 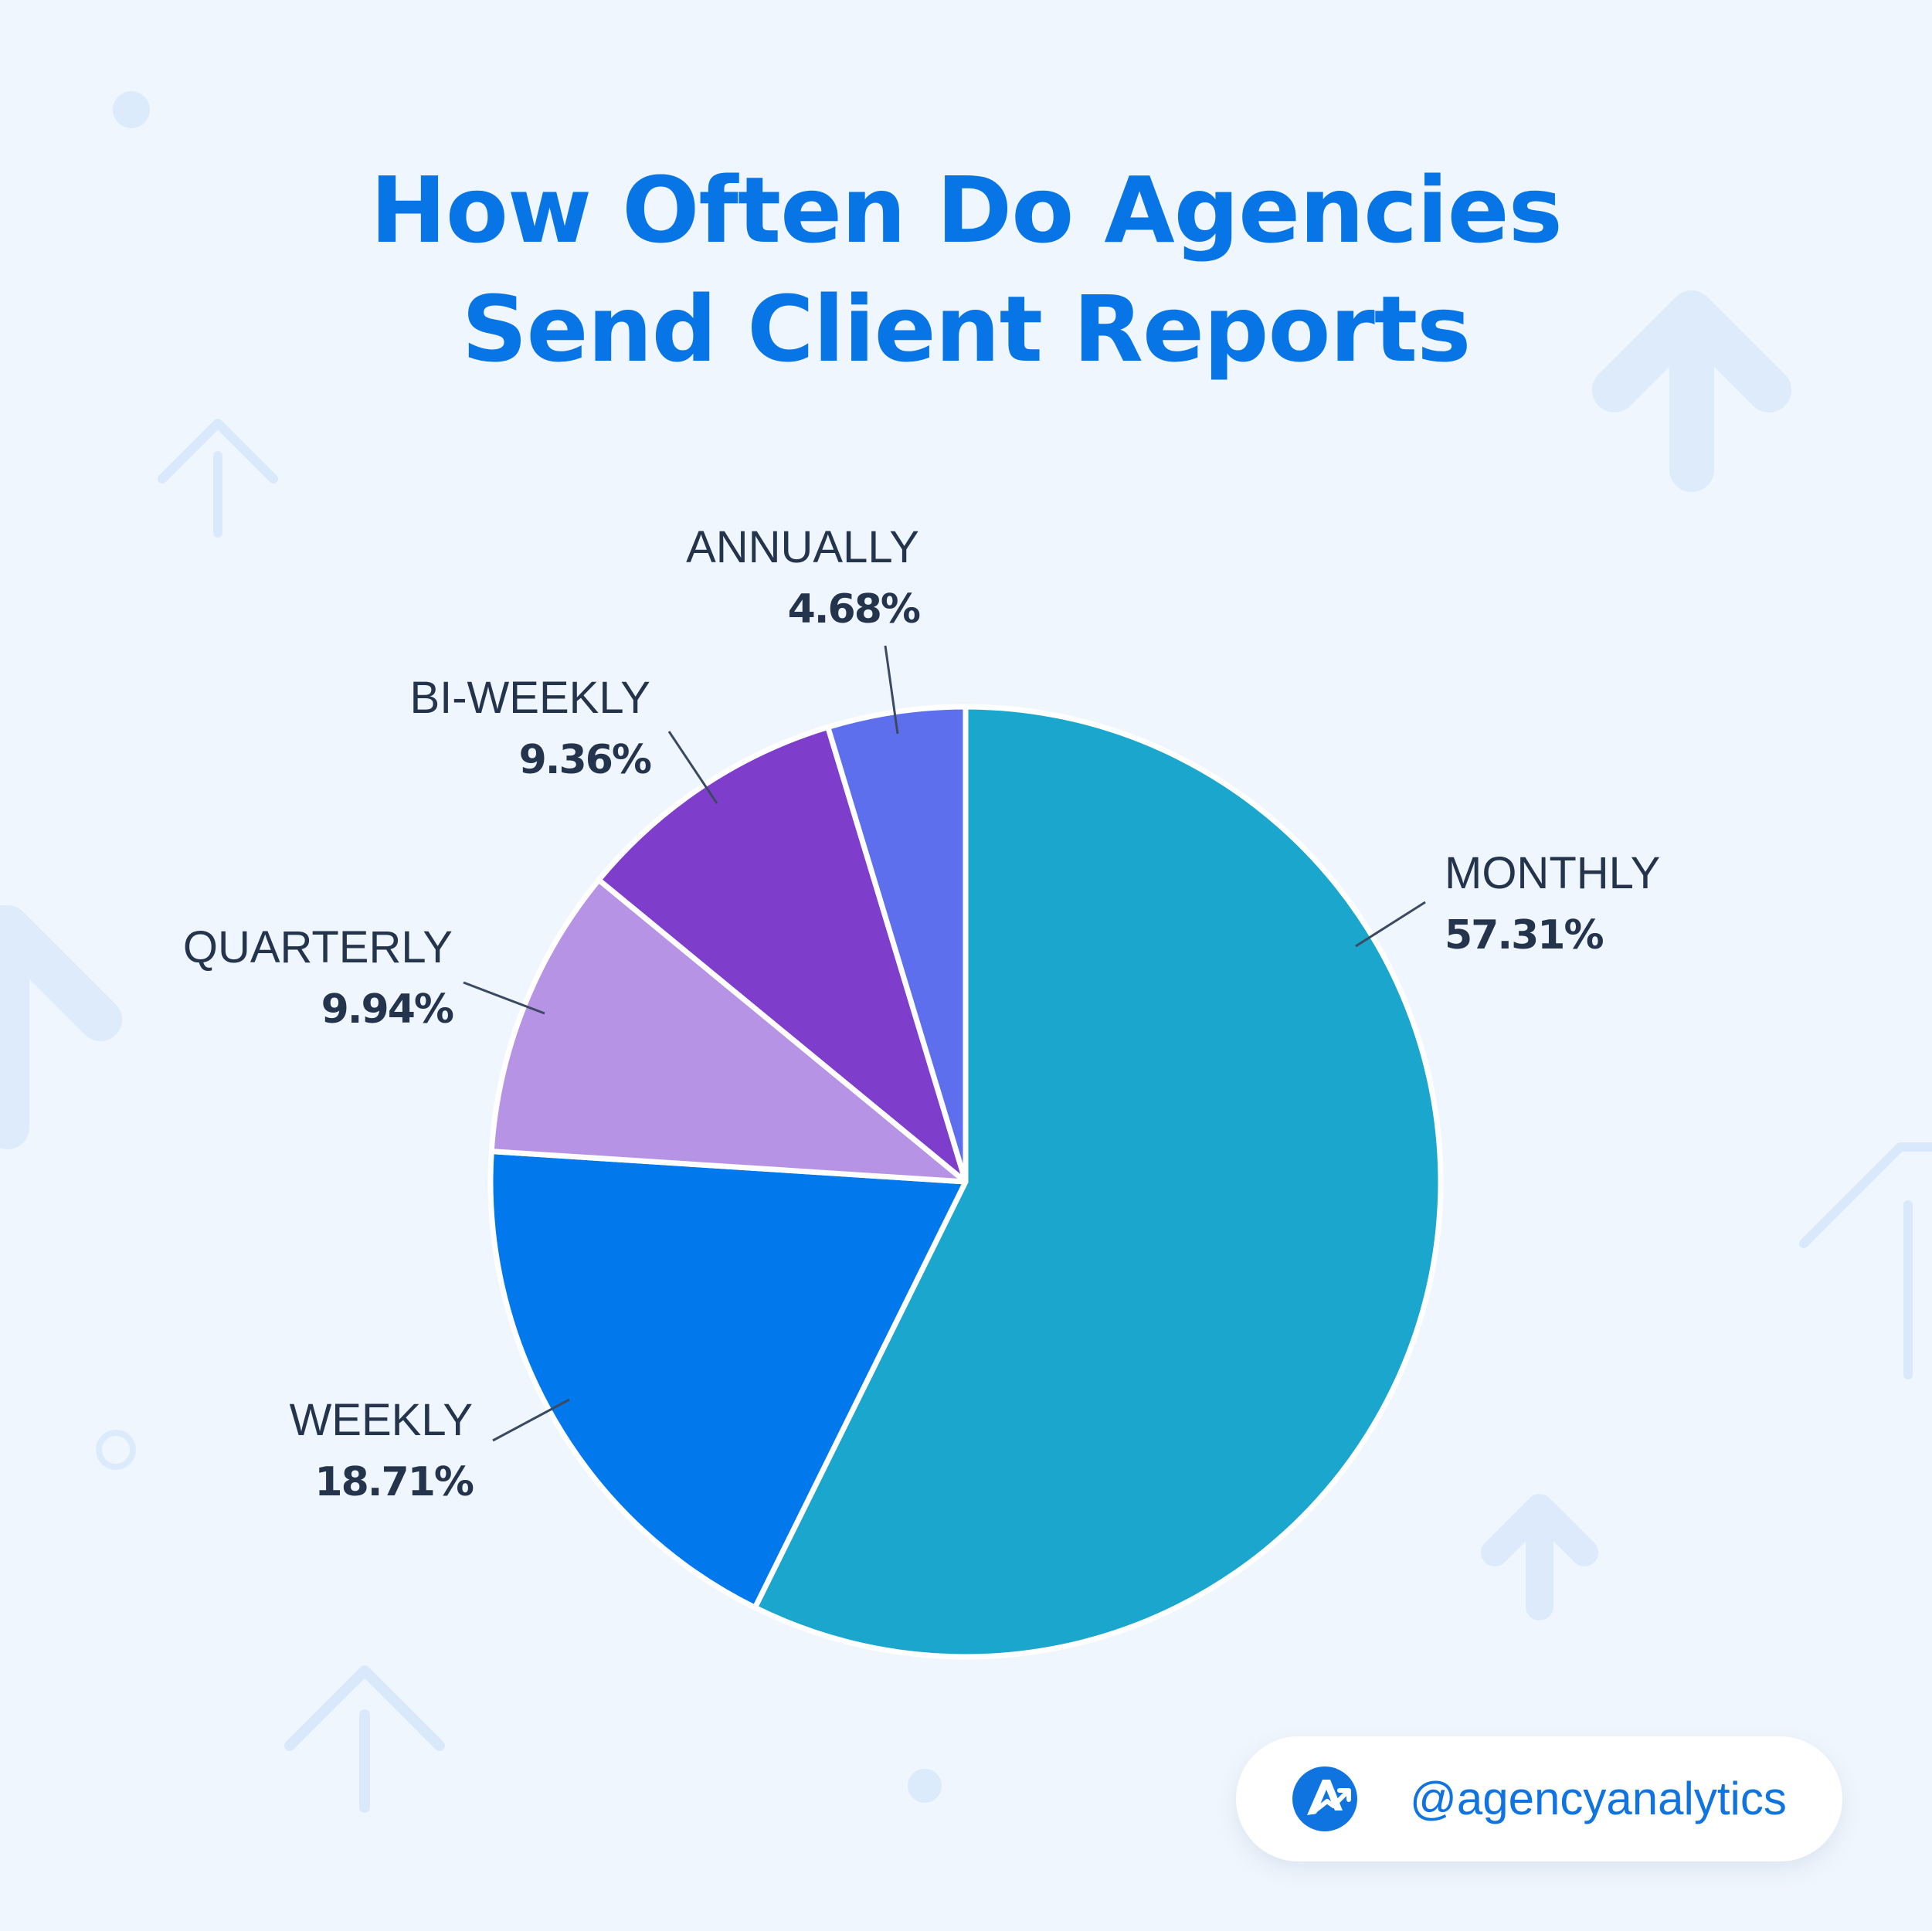 What do you see at coordinates (967, 329) in the screenshot?
I see `chart-title-line-2: Send Client Reports` at bounding box center [967, 329].